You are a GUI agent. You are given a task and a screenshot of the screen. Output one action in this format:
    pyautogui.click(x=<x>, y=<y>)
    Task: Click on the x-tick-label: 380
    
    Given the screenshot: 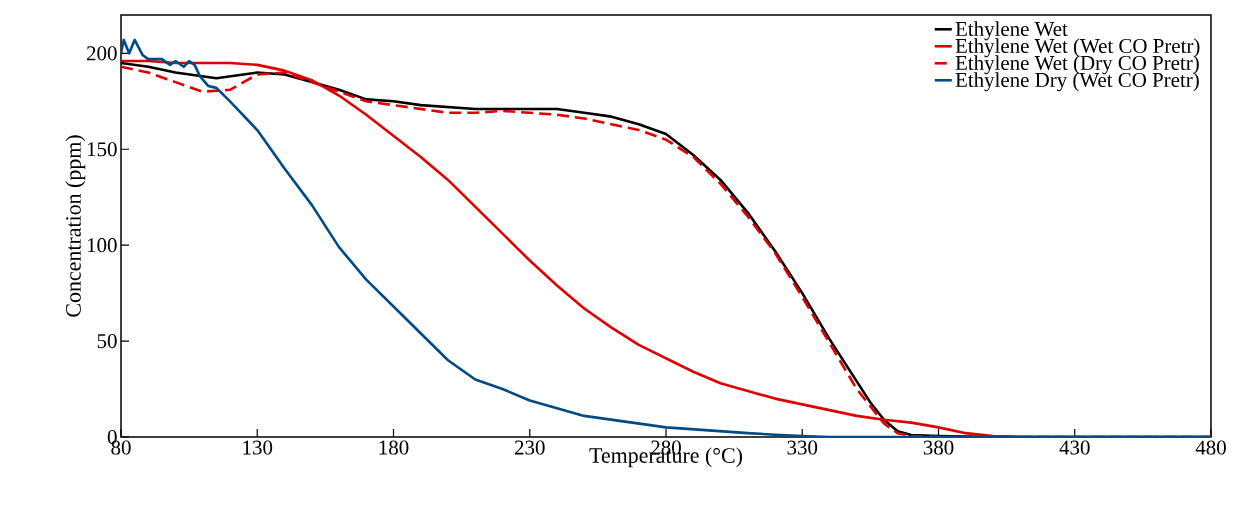 What is the action you would take?
    pyautogui.click(x=938, y=447)
    